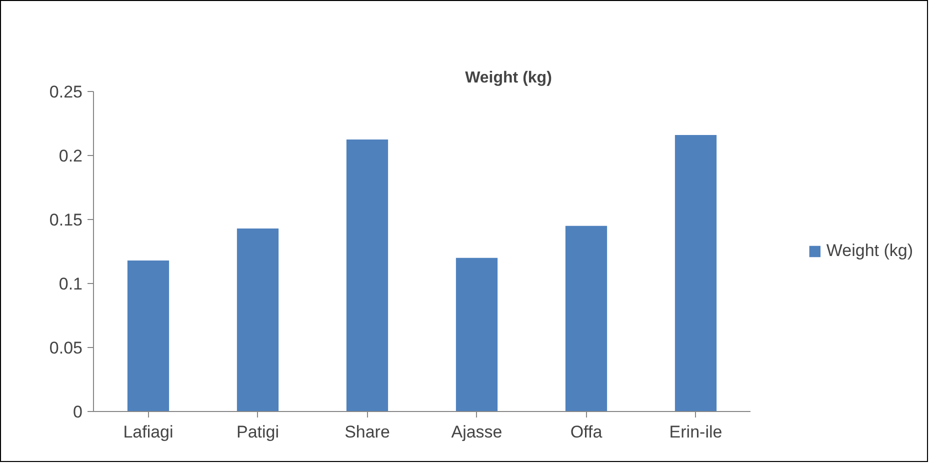  I want to click on legend-label: Weight (kg), so click(869, 251).